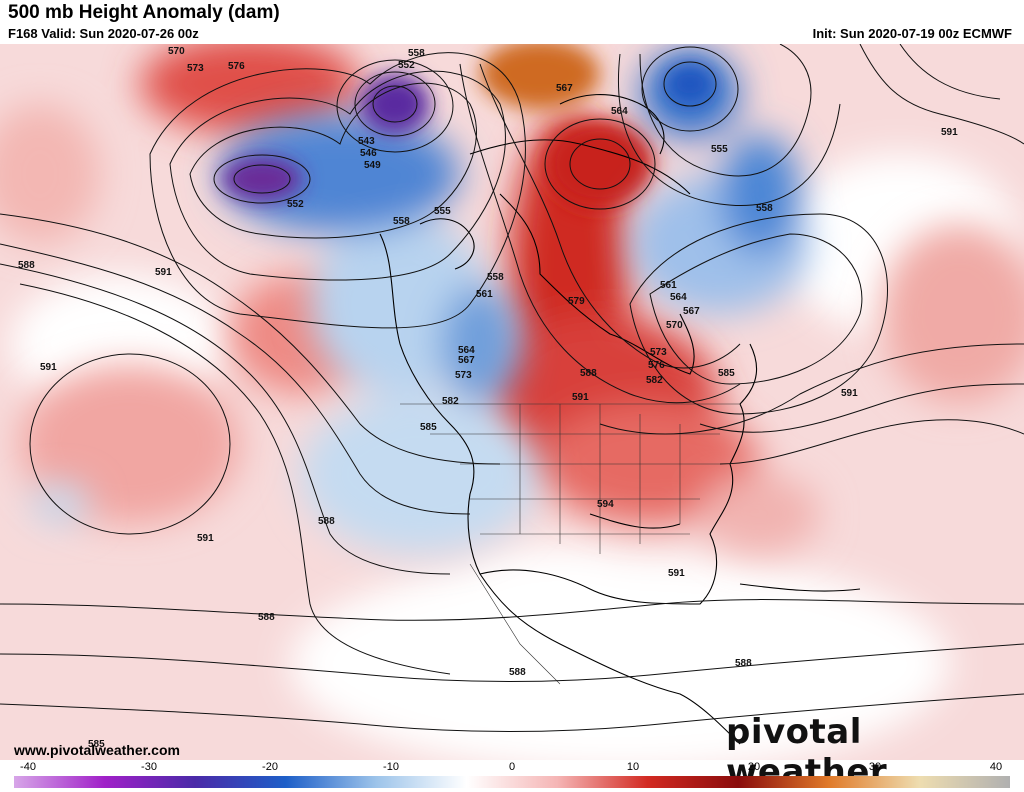  Describe the element at coordinates (468, 132) in the screenshot. I see `deep-negative-core` at that location.